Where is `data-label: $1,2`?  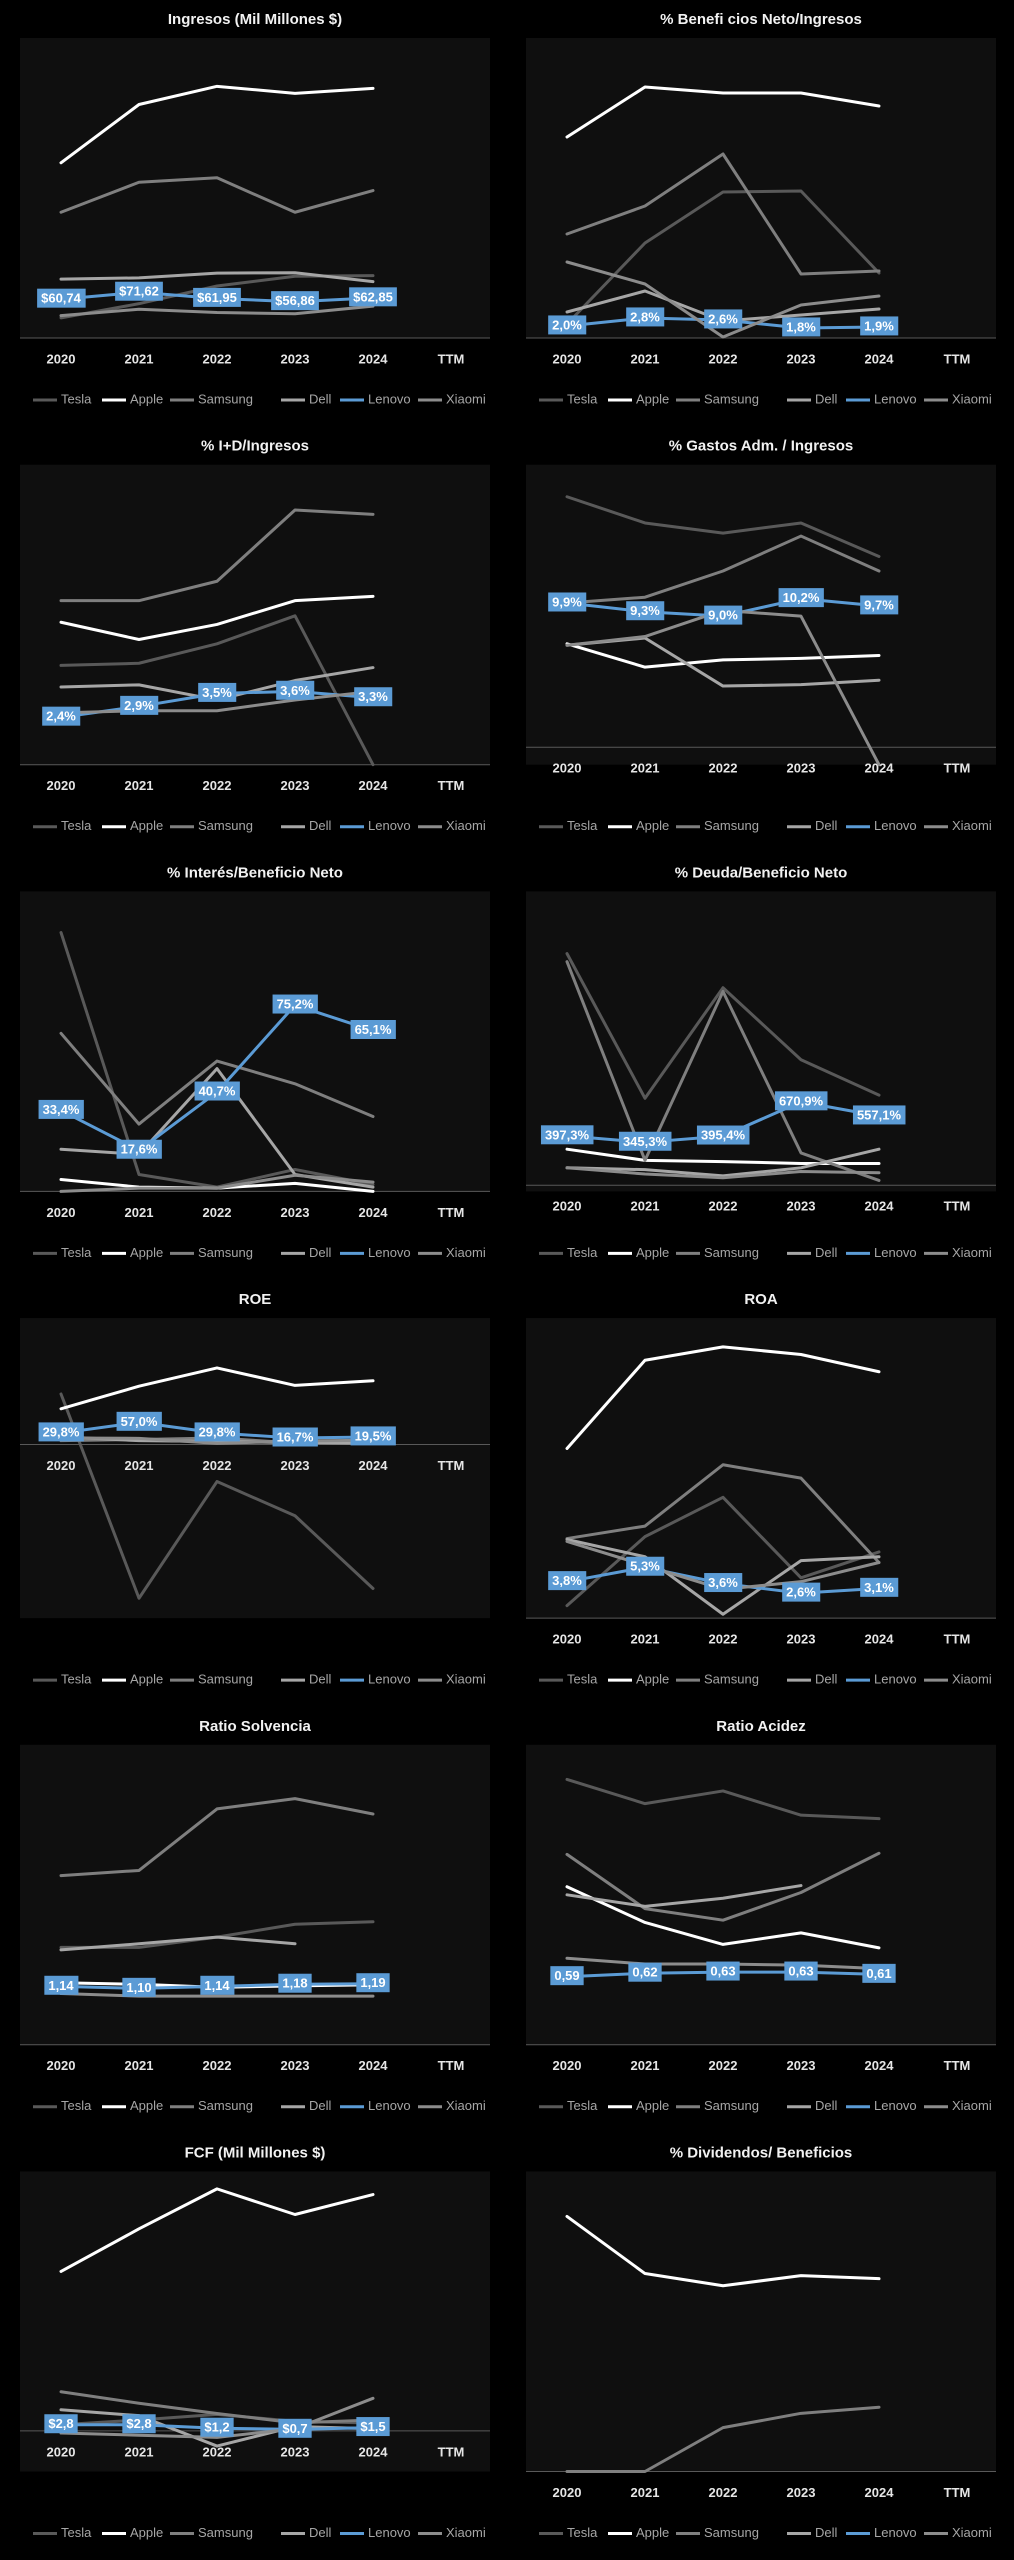
data-label: $1,2 is located at coordinates (217, 2427).